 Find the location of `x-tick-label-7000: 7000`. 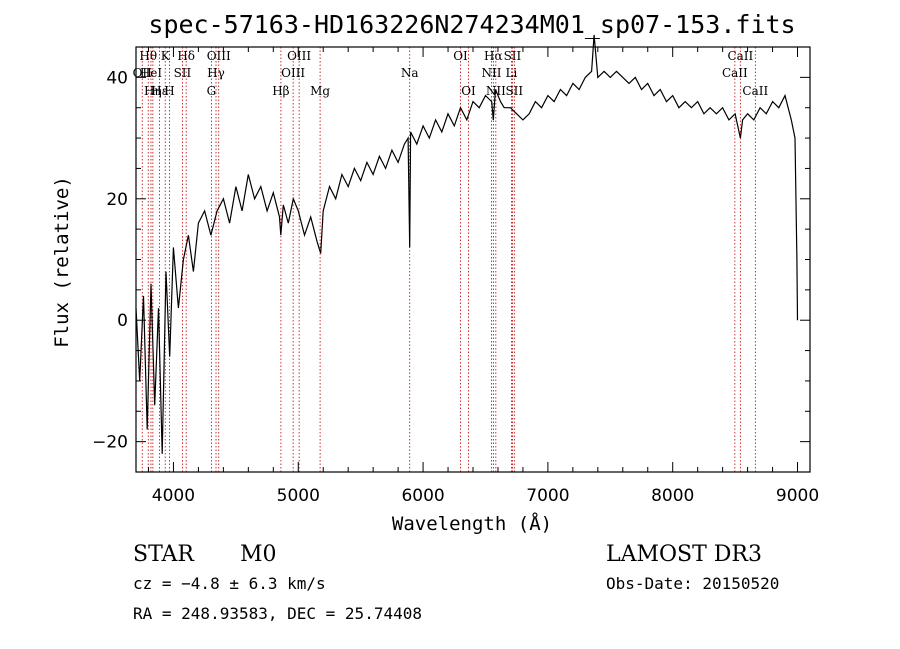

x-tick-label-7000: 7000 is located at coordinates (547, 496).